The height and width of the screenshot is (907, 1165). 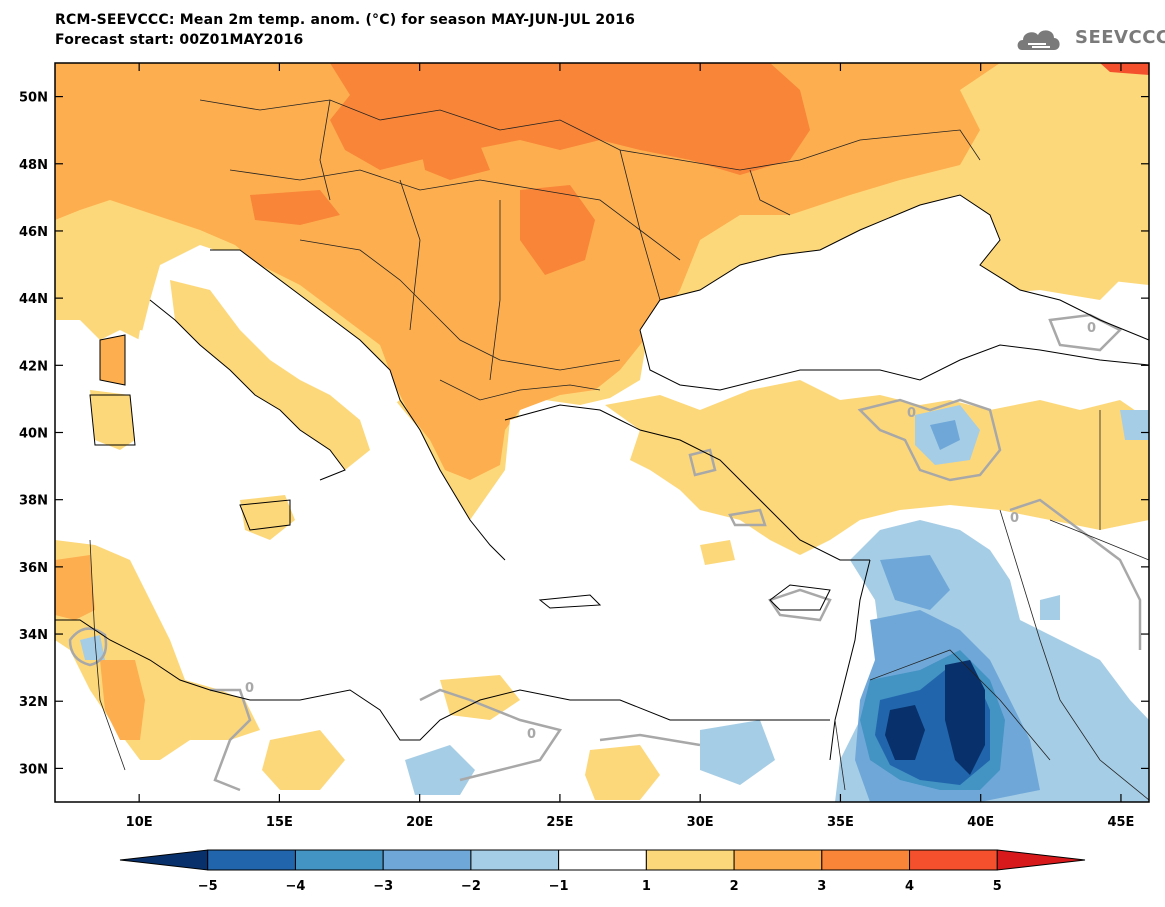 What do you see at coordinates (1038, 40) in the screenshot?
I see `seevccc-cloud-logo-icon` at bounding box center [1038, 40].